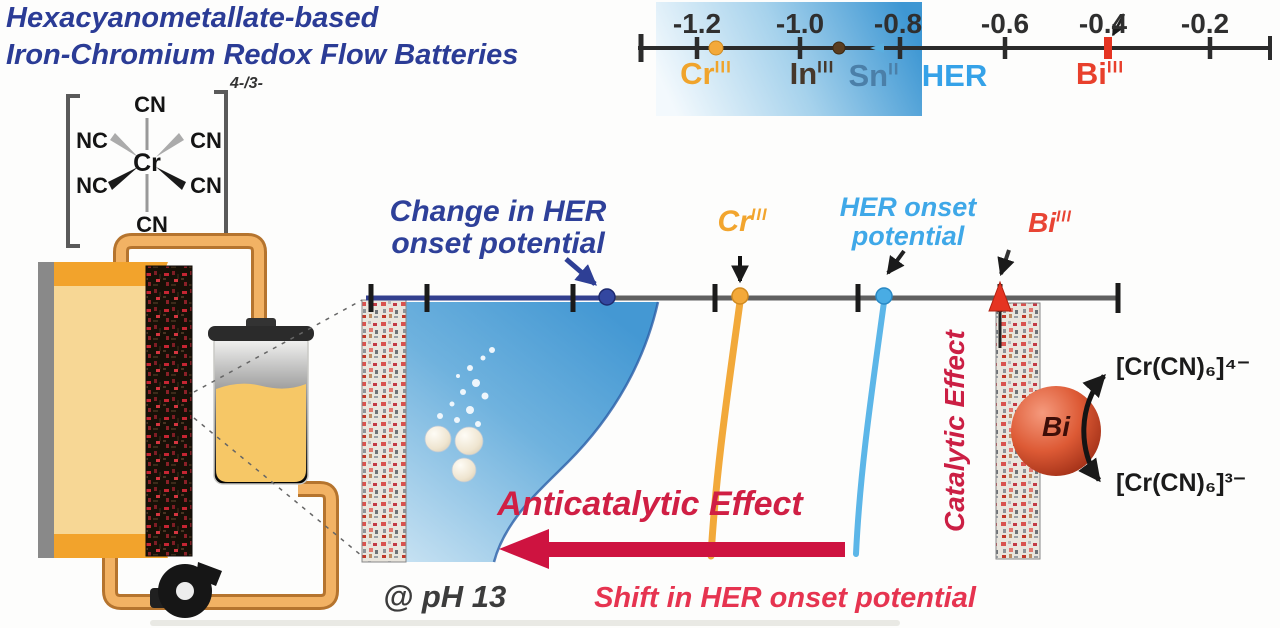 Image resolution: width=1280 pixels, height=628 pixels. I want to click on cell-top-cap, so click(111, 274).